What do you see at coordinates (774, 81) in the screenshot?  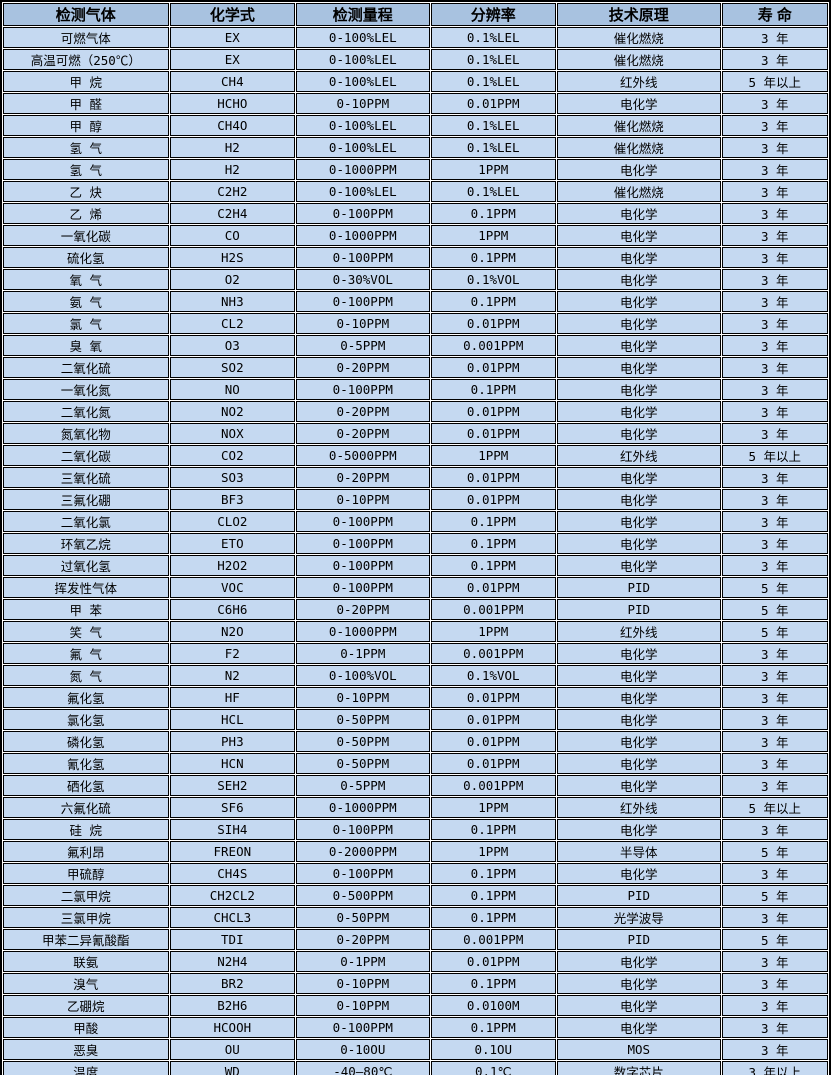 I see `cell-lifespan: 5 年以上` at bounding box center [774, 81].